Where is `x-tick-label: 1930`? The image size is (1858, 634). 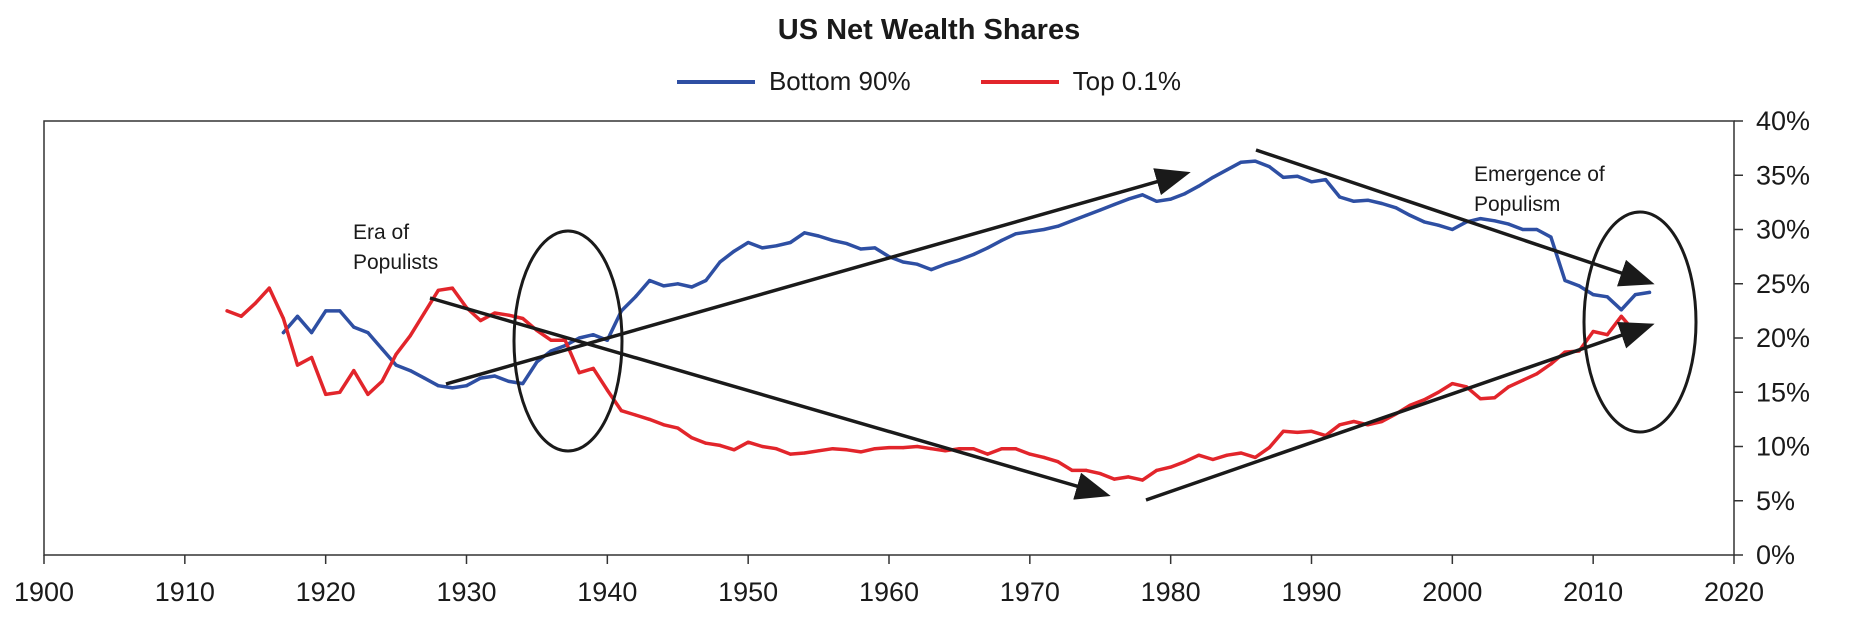 x-tick-label: 1930 is located at coordinates (466, 592).